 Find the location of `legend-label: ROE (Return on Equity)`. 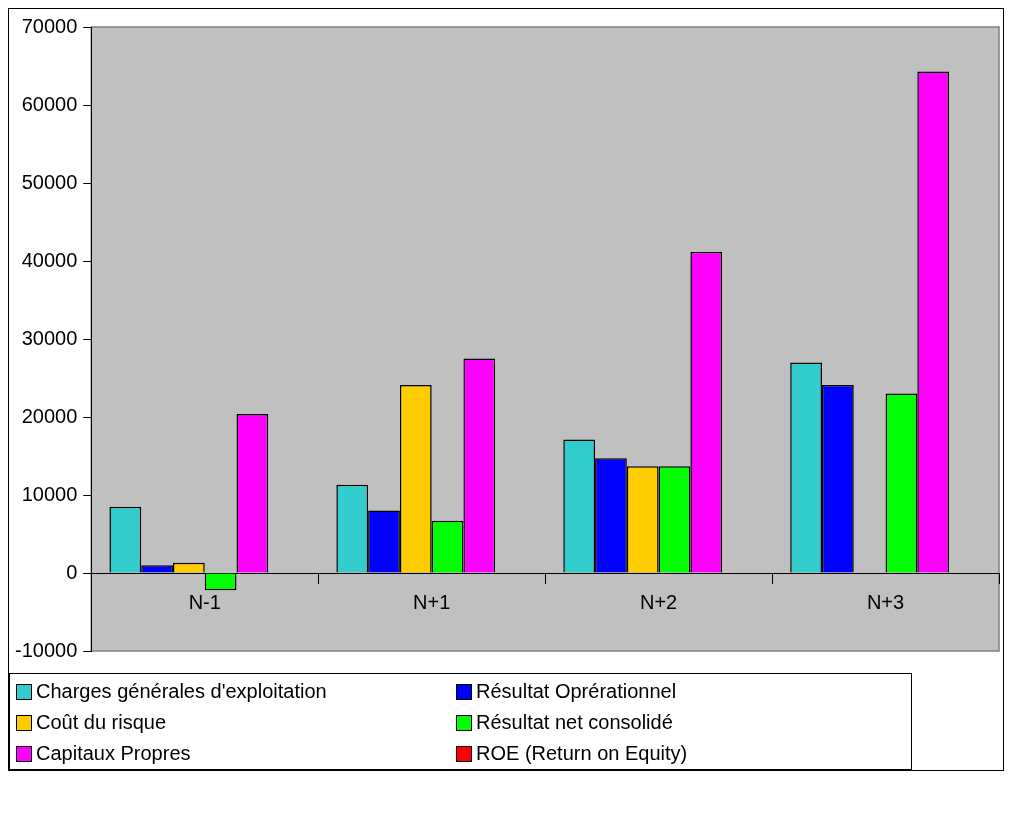

legend-label: ROE (Return on Equity) is located at coordinates (582, 753).